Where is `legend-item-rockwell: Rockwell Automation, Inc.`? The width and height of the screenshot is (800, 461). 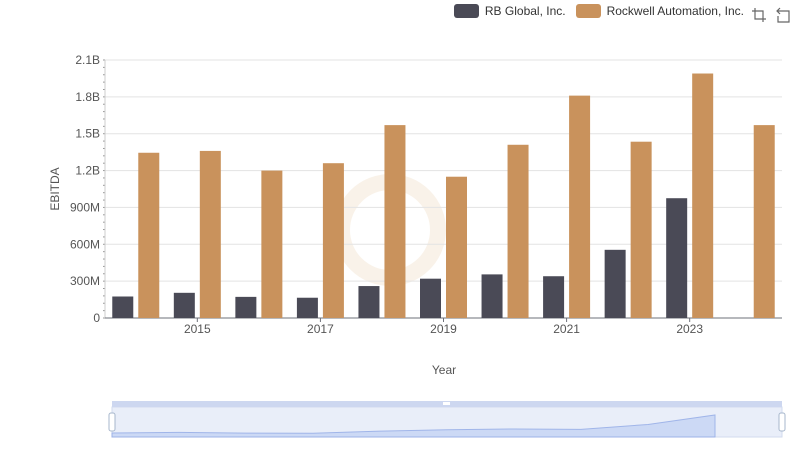
legend-item-rockwell: Rockwell Automation, Inc. is located at coordinates (659, 11).